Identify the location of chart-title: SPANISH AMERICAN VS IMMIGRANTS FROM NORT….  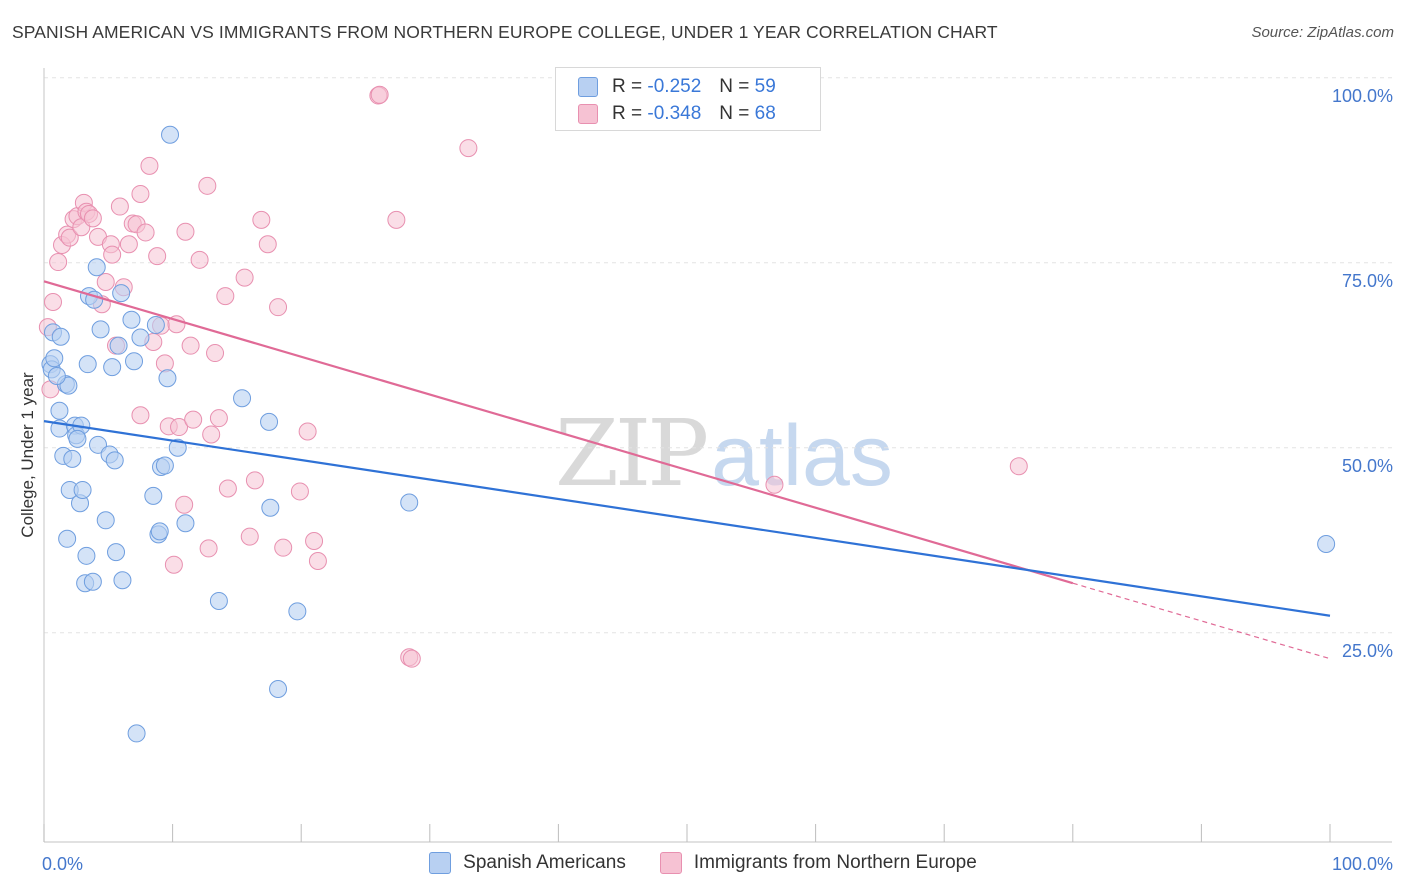
(505, 32).